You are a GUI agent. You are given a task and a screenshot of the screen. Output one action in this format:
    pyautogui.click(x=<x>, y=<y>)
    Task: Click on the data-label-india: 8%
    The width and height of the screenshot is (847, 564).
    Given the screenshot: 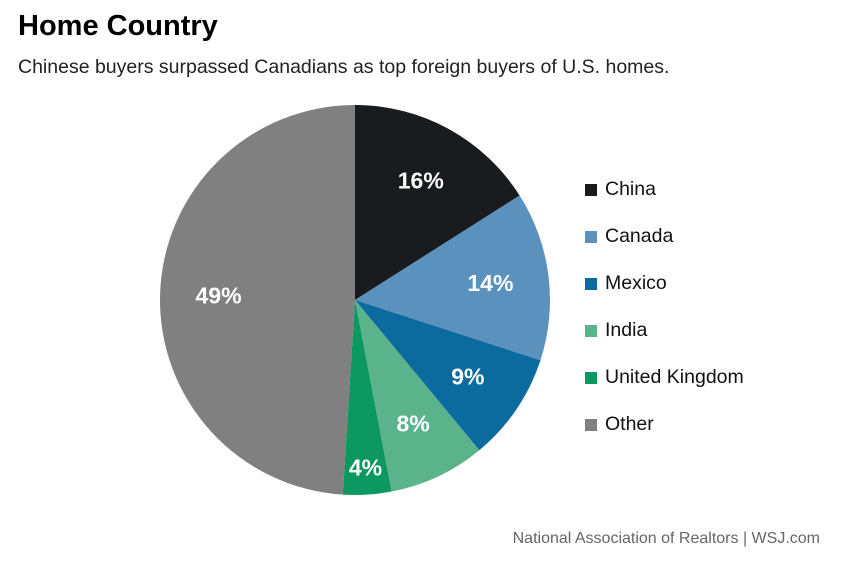 What is the action you would take?
    pyautogui.click(x=412, y=424)
    